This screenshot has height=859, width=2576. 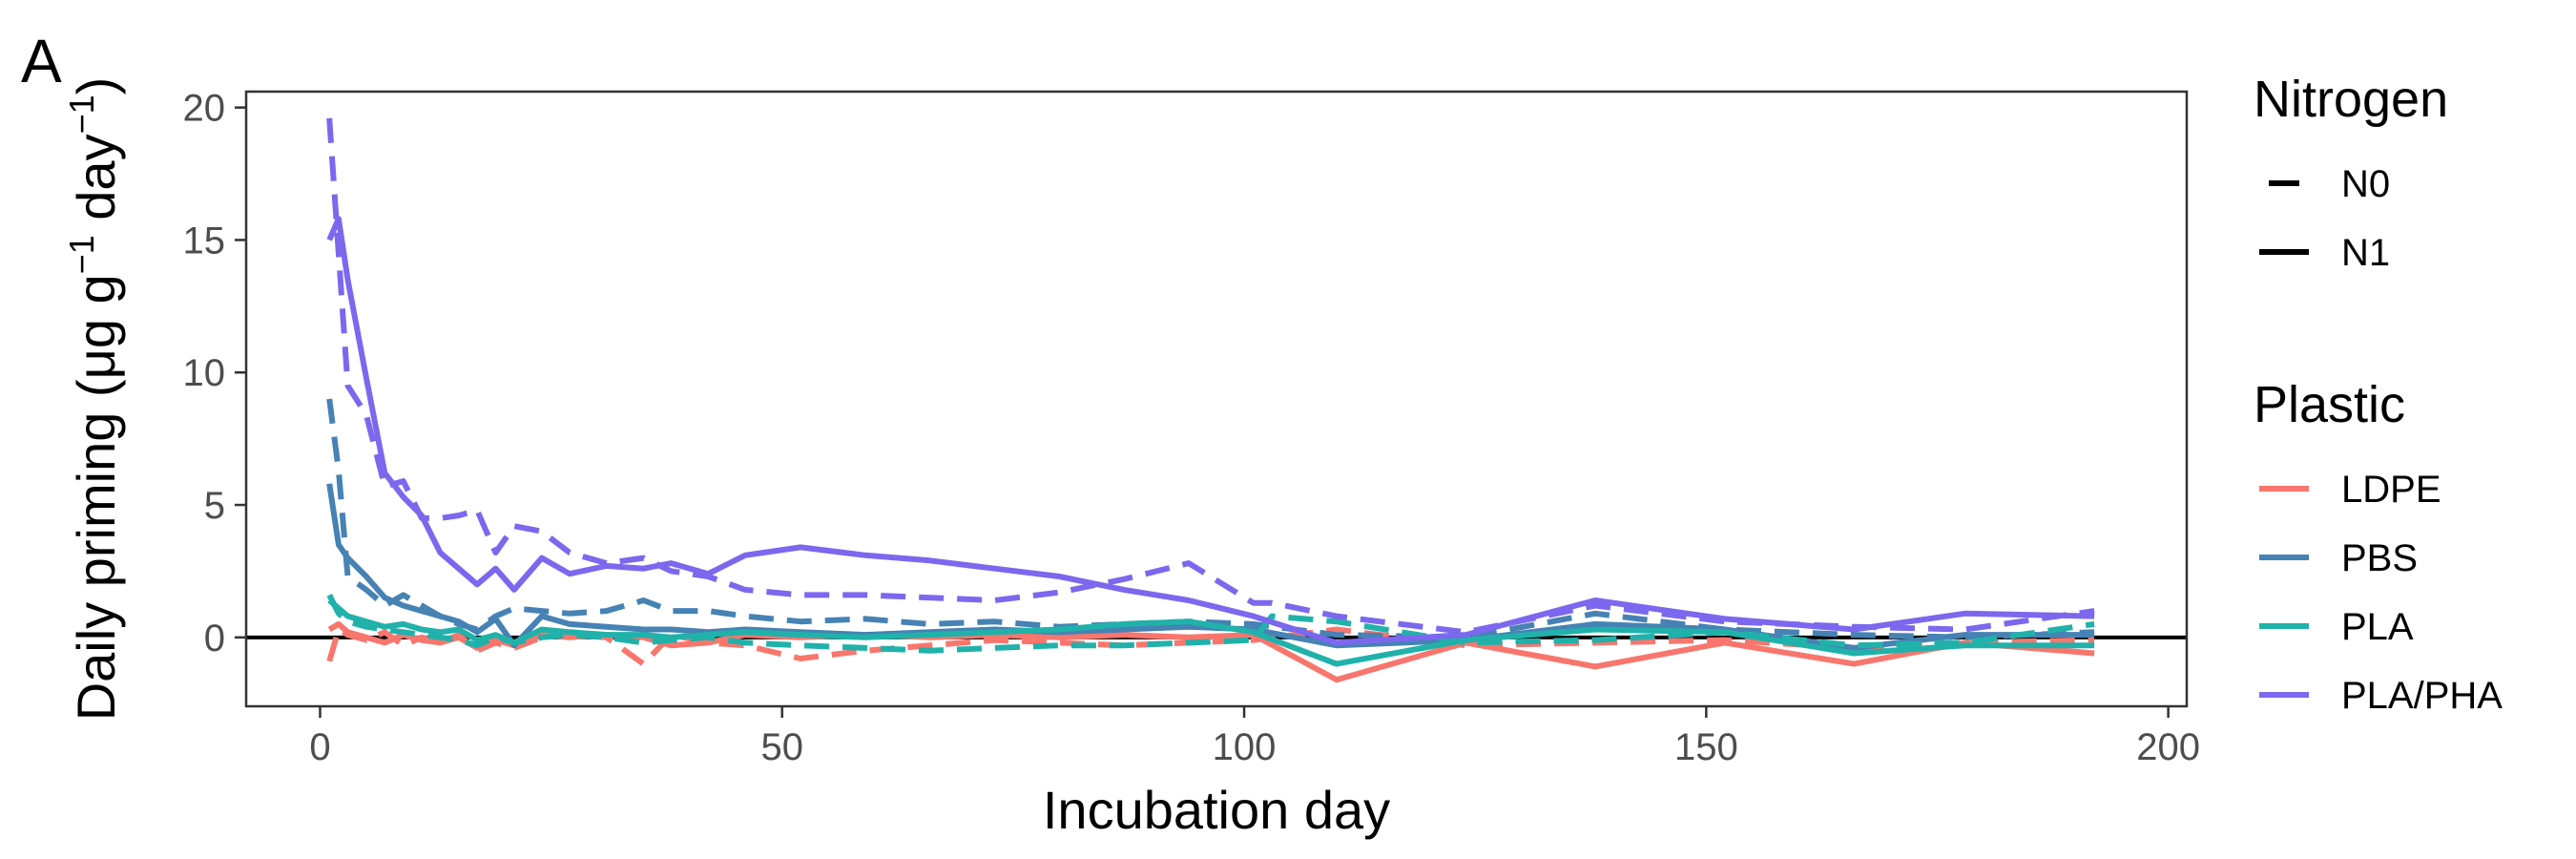 I want to click on legend-label-pbs: PBS, so click(x=2379, y=558).